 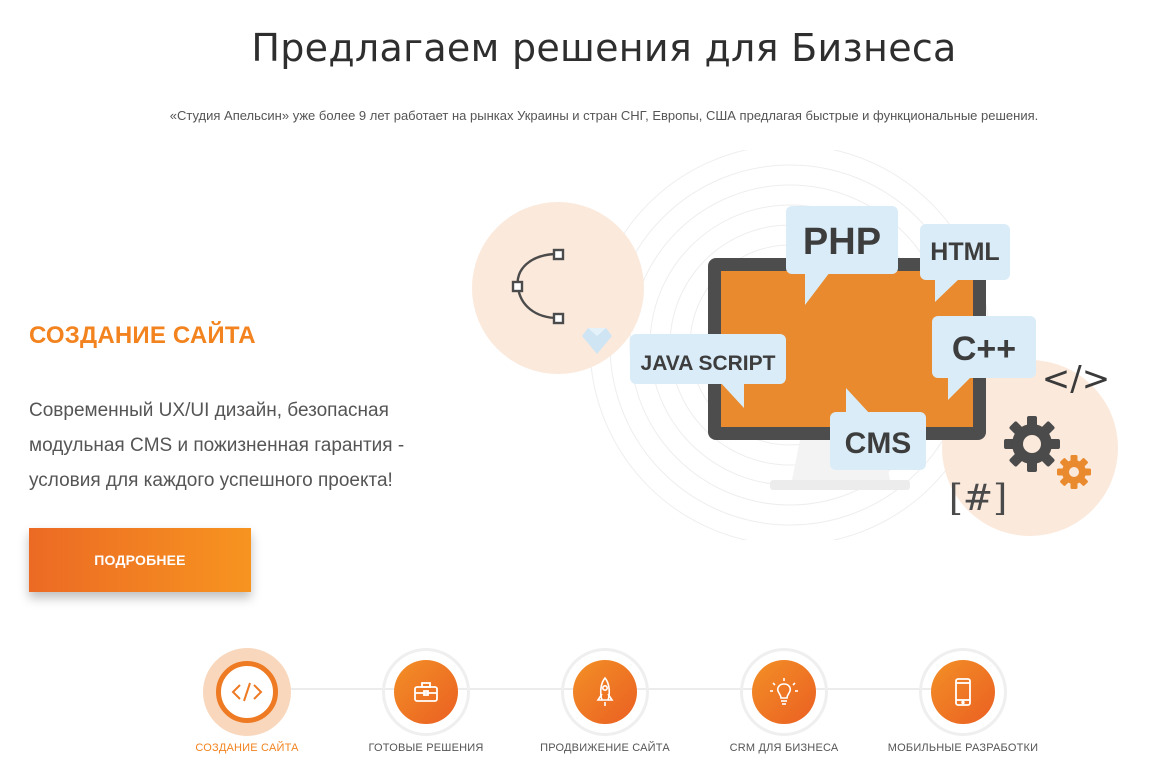 What do you see at coordinates (247, 748) in the screenshot?
I see `nav-label: СОЗДАНИЕ САЙТА` at bounding box center [247, 748].